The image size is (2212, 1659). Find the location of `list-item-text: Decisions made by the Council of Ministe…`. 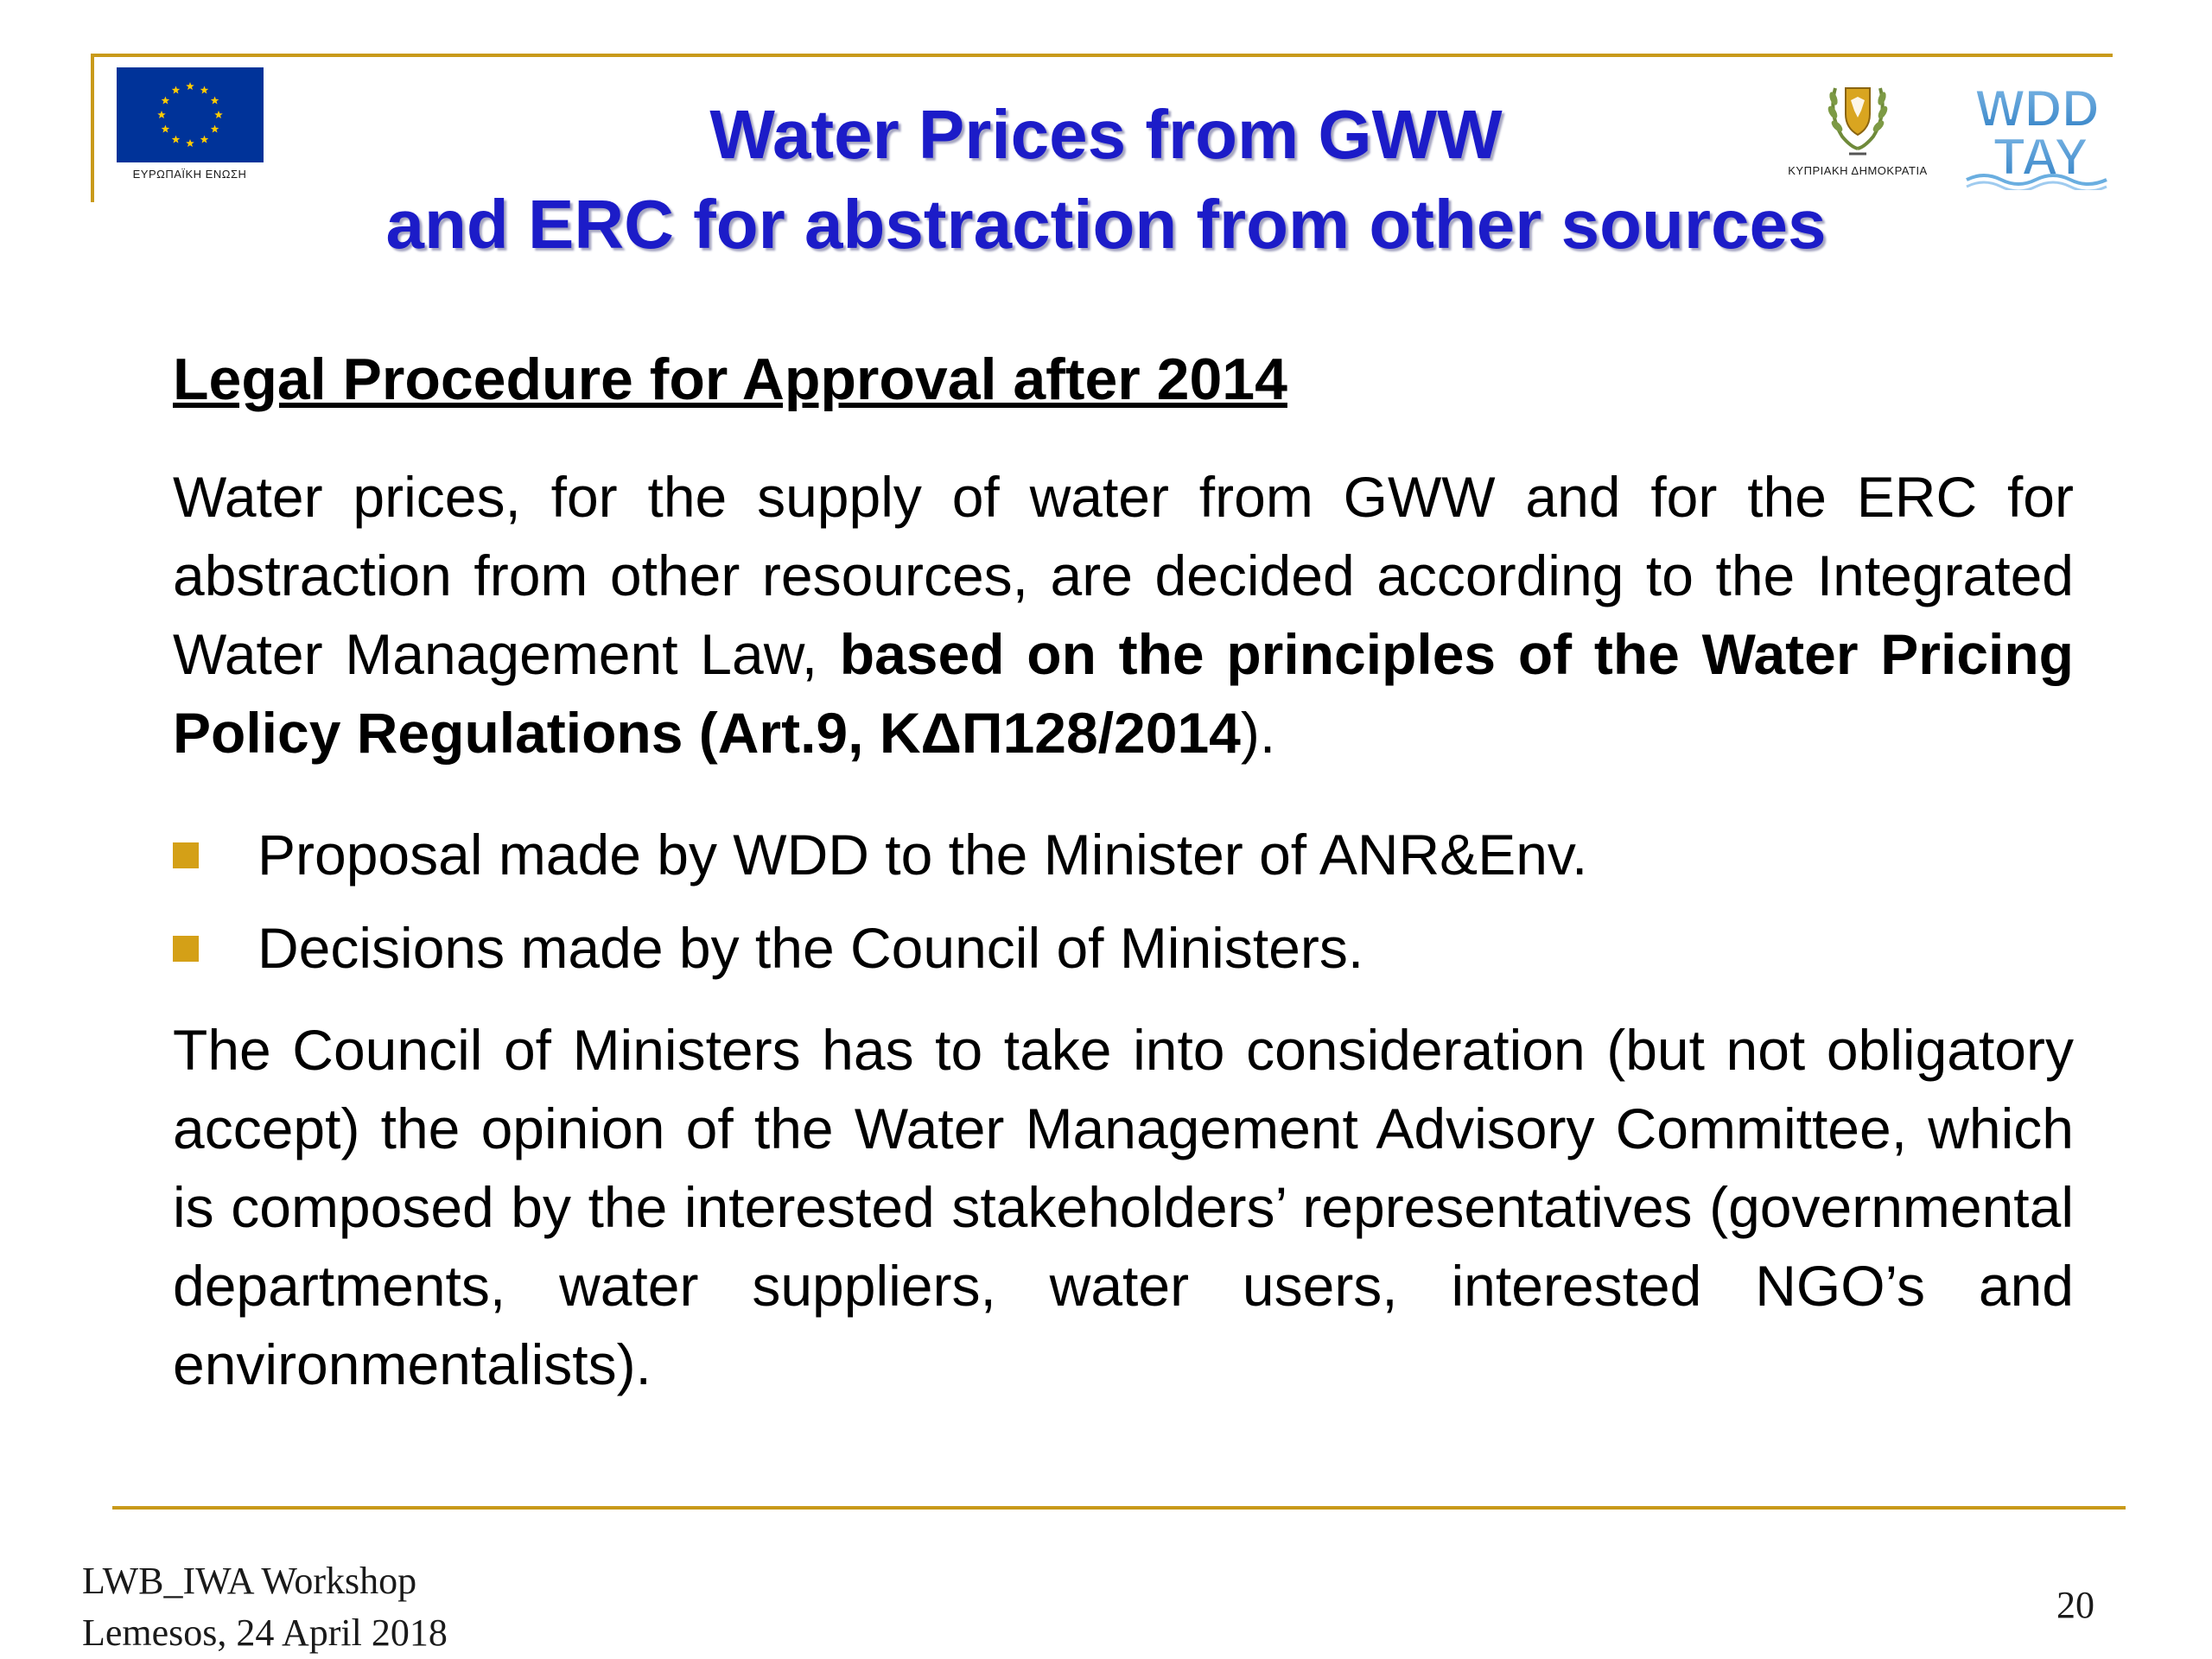

list-item-text: Decisions made by the Council of Ministe… is located at coordinates (810, 948).